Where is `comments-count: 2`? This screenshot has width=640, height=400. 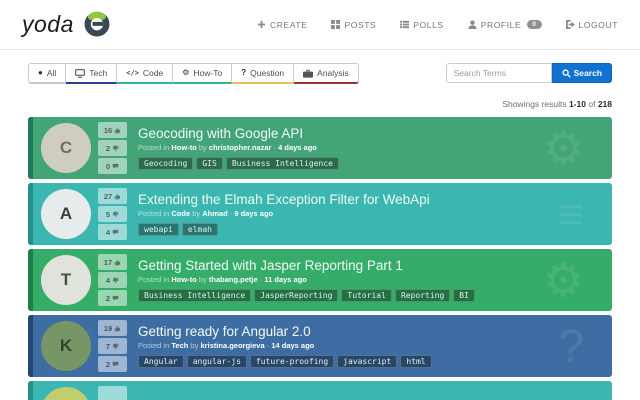
comments-count: 2 is located at coordinates (108, 364).